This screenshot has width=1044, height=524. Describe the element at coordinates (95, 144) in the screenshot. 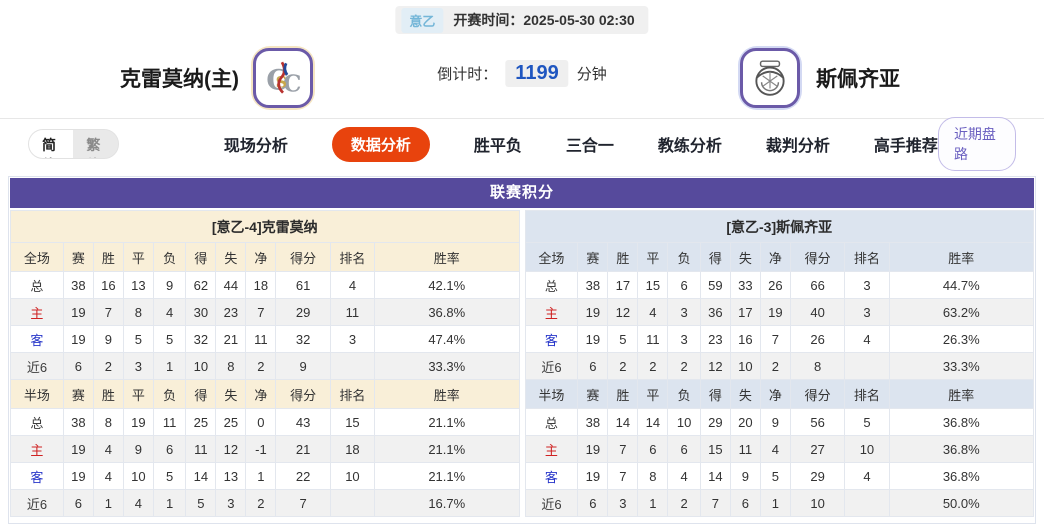

I see `lang-traditional-button: 繁体` at that location.